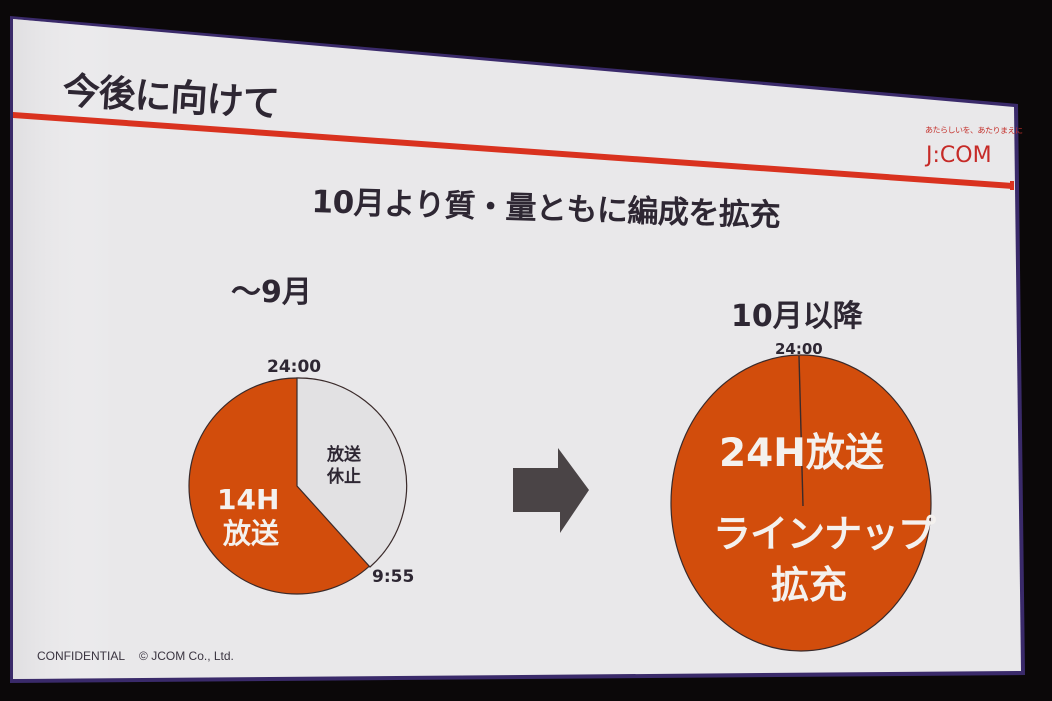  What do you see at coordinates (797, 316) in the screenshot?
I see `after-heading: 10月以降` at bounding box center [797, 316].